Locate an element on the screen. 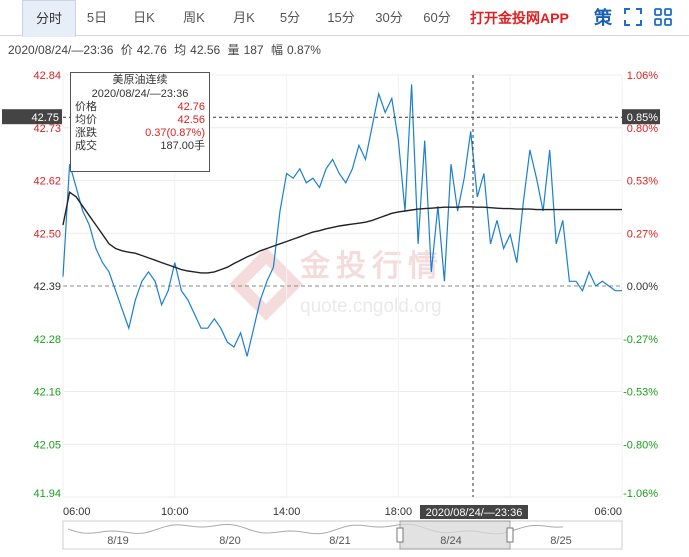 The height and width of the screenshot is (557, 689). crosshair-pct-box is located at coordinates (641, 117).